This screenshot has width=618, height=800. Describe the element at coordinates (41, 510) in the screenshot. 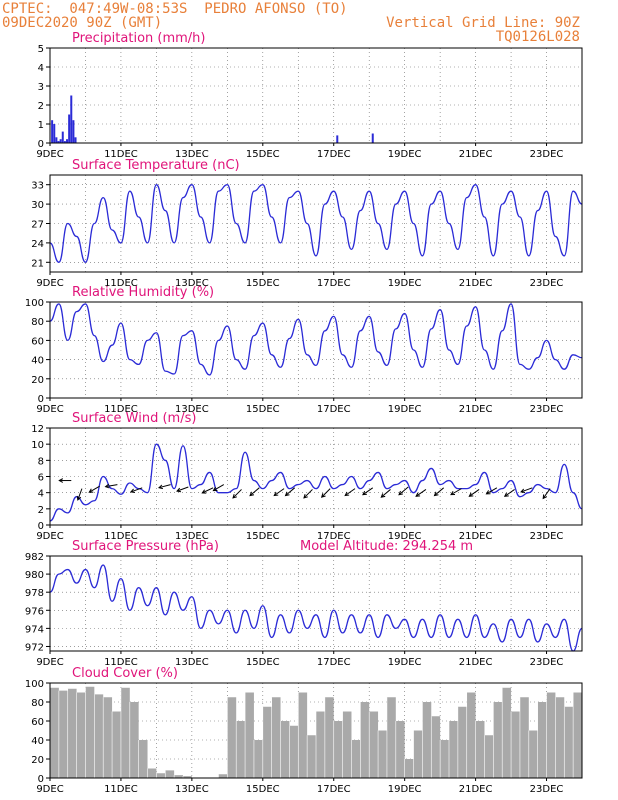

I see `wind-ytick-label: 2` at that location.